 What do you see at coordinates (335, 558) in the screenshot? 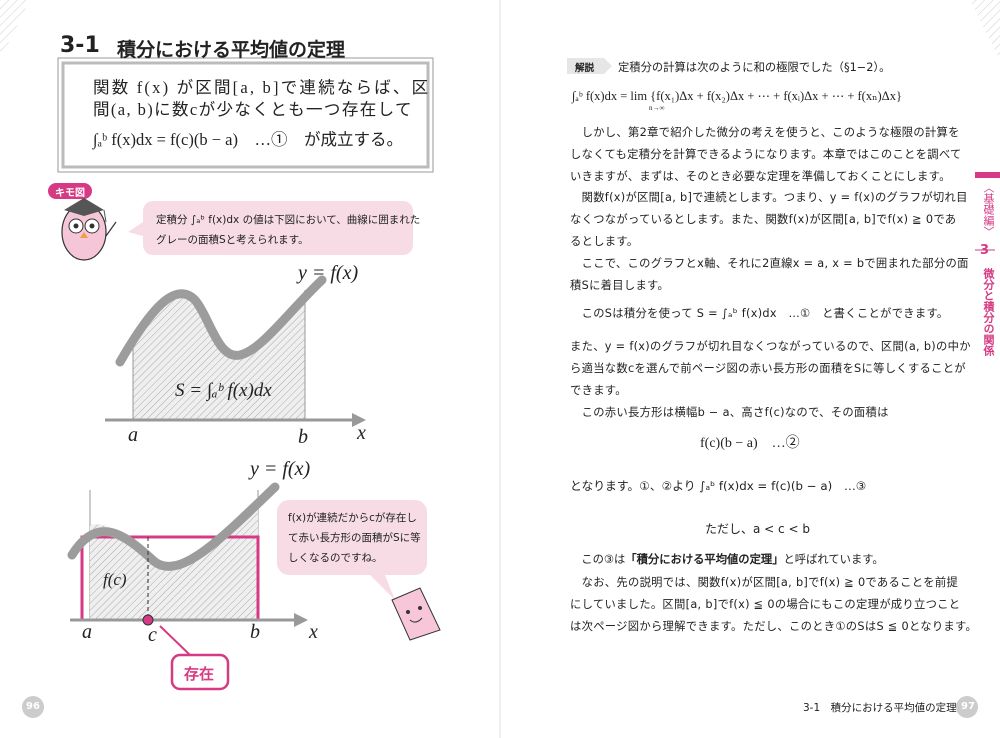
I see `bubble2-line: しくなるのですね。` at bounding box center [335, 558].